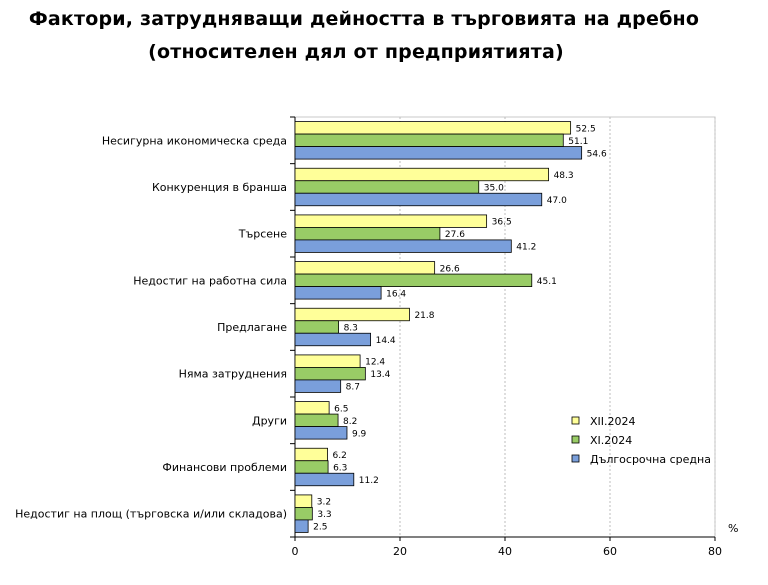  What do you see at coordinates (494, 189) in the screenshot?
I see `data-label: 35.0` at bounding box center [494, 189].